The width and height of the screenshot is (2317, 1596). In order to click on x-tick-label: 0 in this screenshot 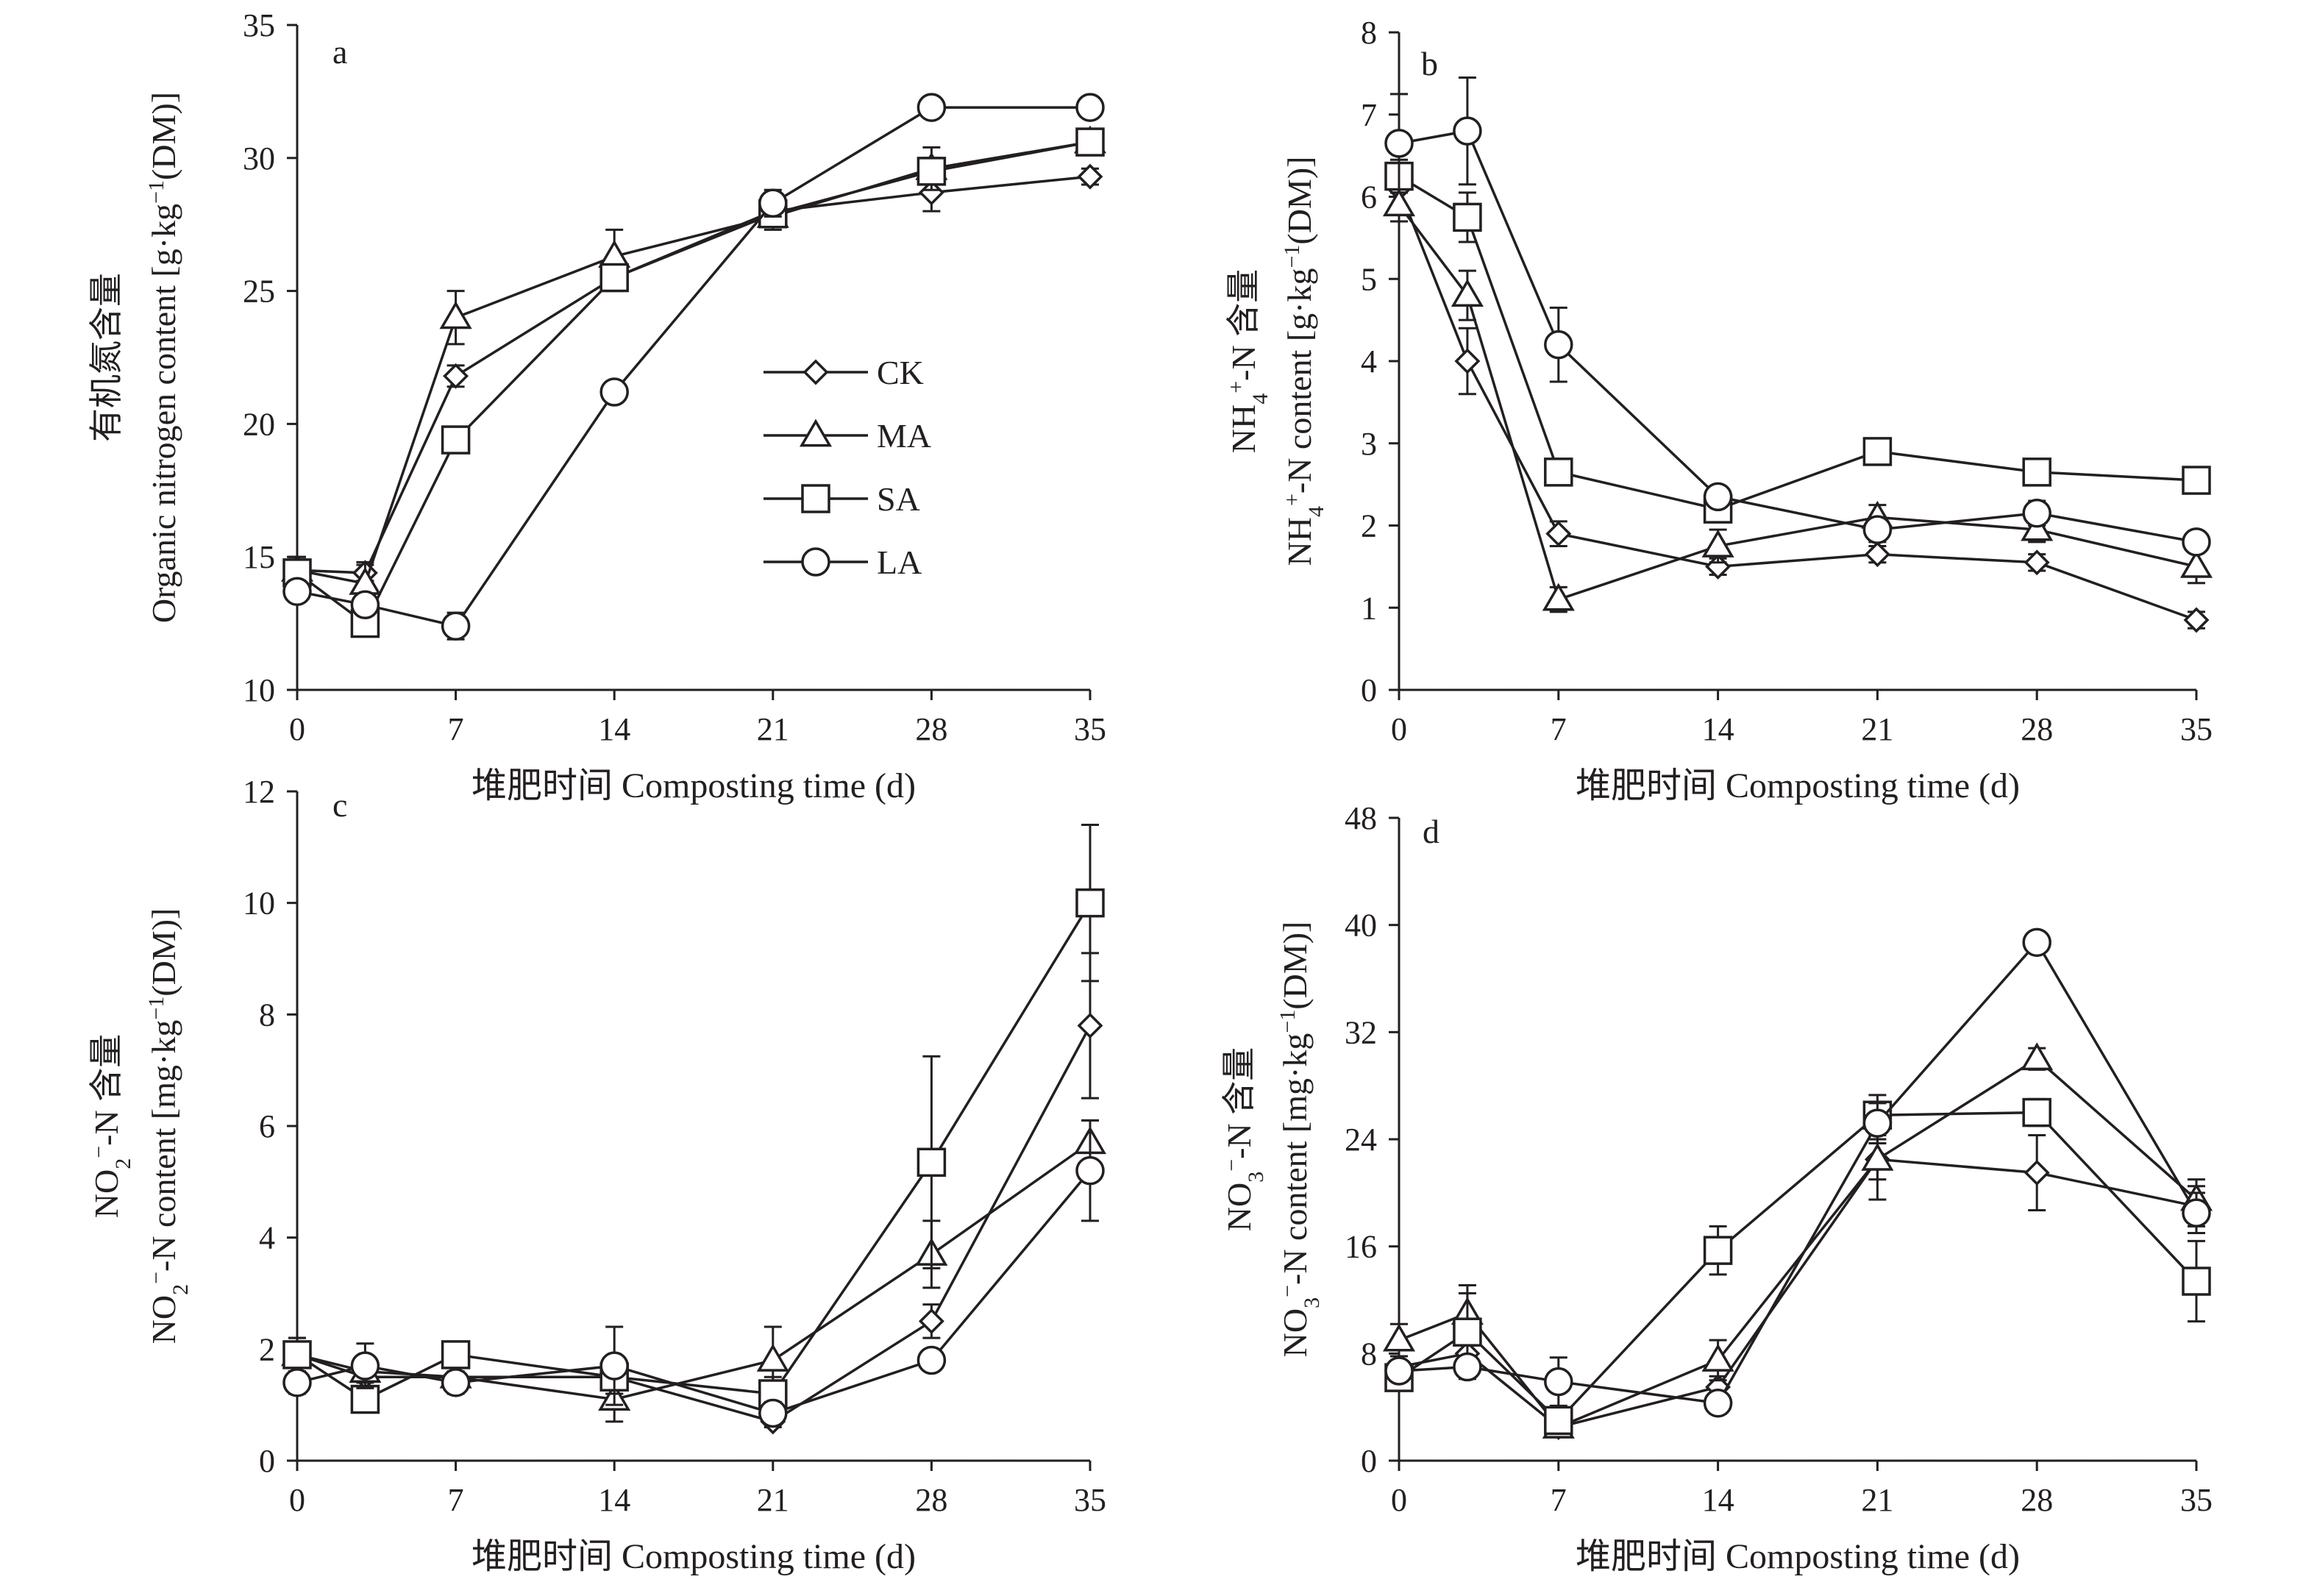, I will do `click(297, 1500)`.